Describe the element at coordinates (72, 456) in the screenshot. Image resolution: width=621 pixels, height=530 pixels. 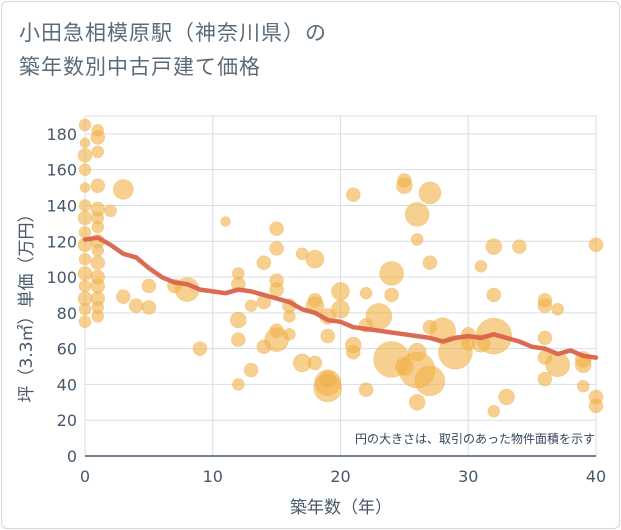
I see `y-tick-label: 0` at that location.